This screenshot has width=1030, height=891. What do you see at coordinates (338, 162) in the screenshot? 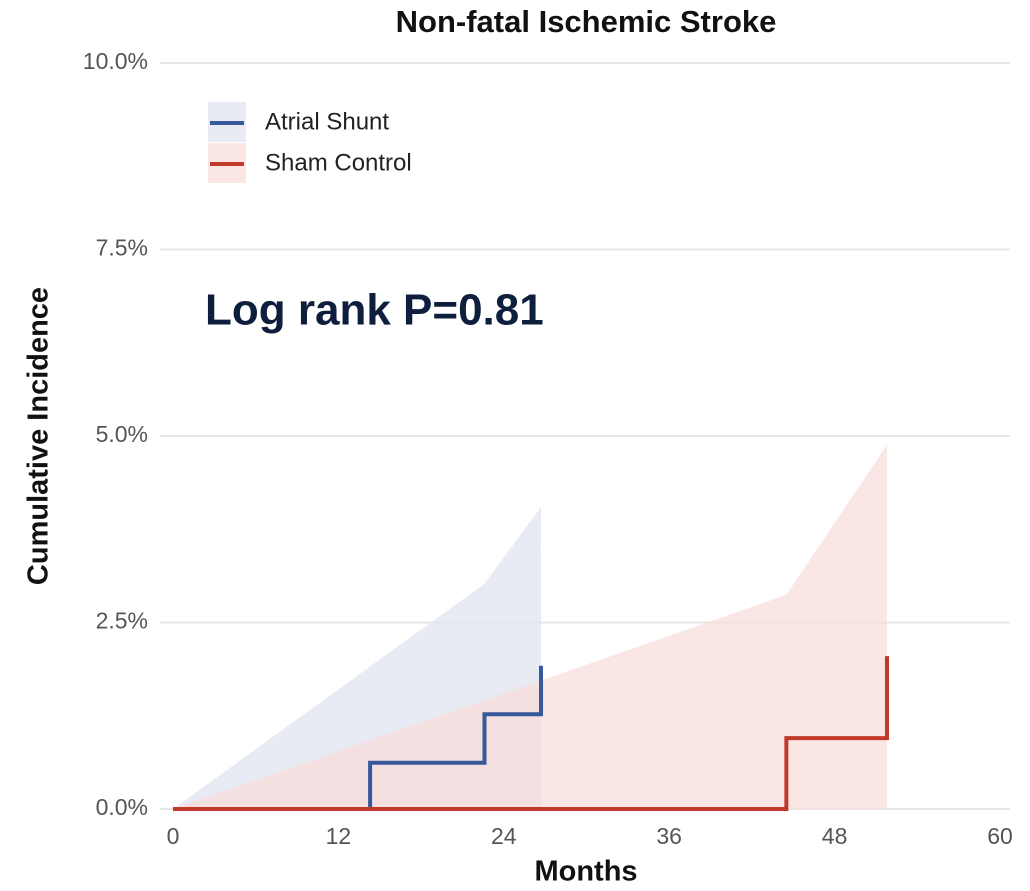
I see `legend-label: Sham Control` at bounding box center [338, 162].